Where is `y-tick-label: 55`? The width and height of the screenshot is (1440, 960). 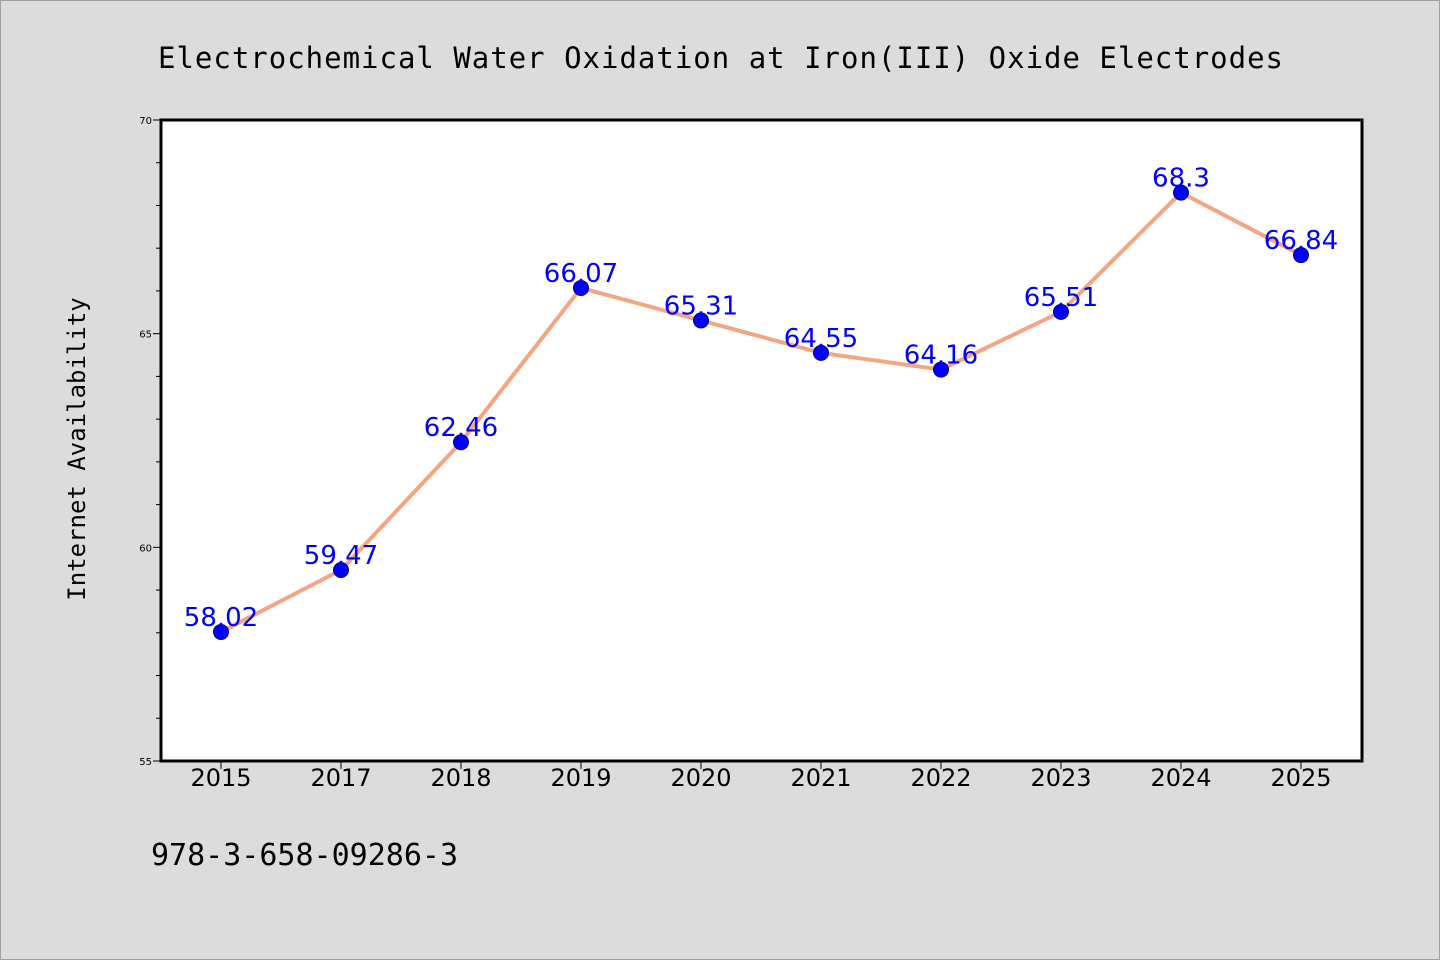
y-tick-label: 55 is located at coordinates (145, 762).